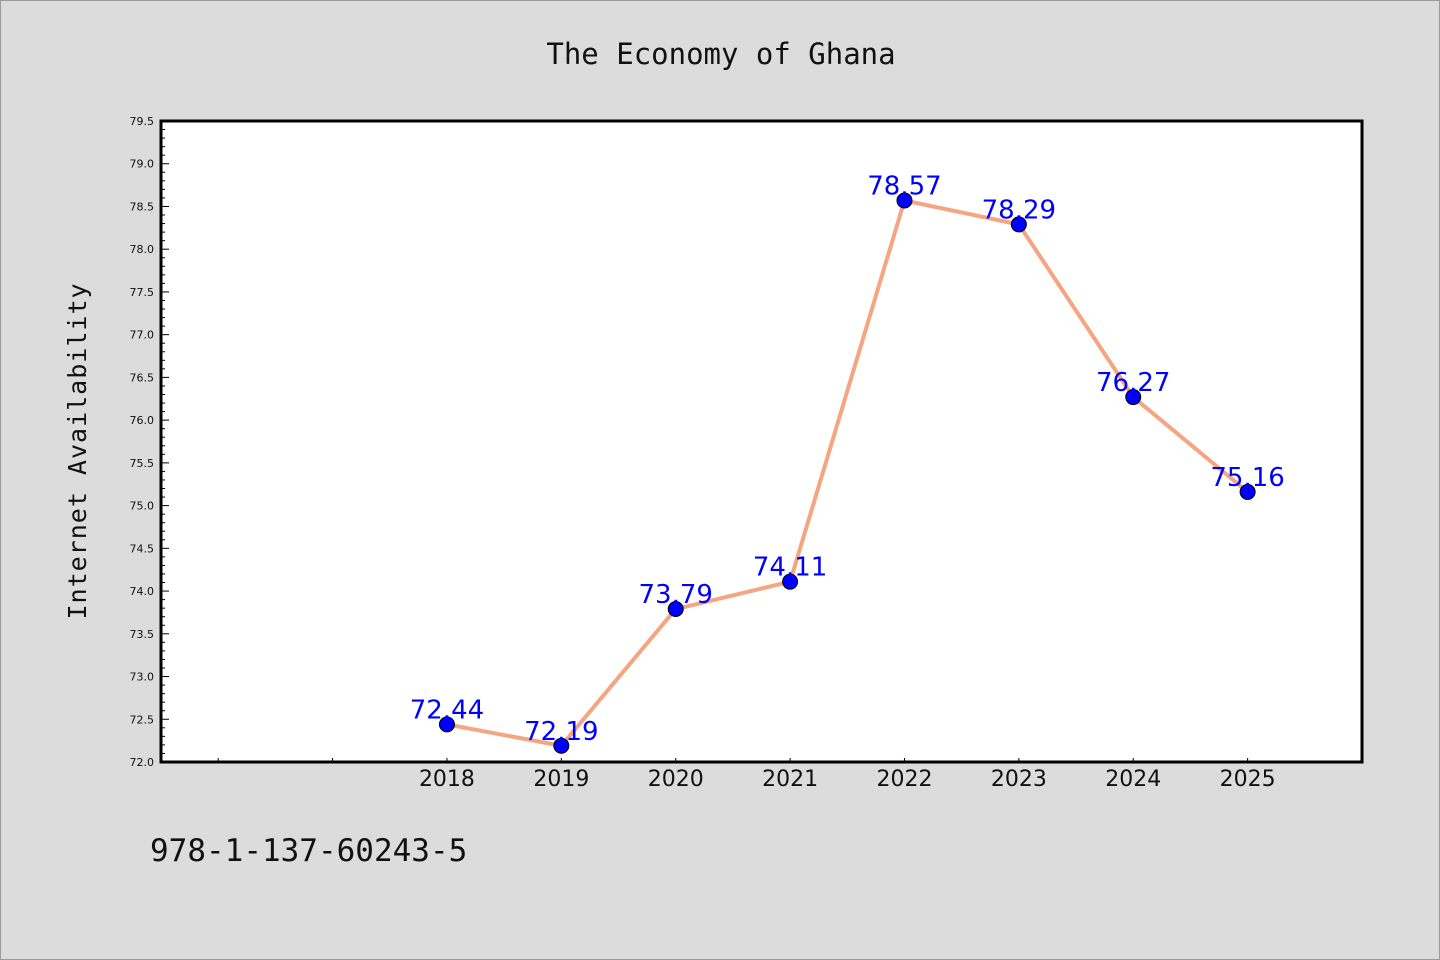 This screenshot has width=1440, height=960. What do you see at coordinates (77, 450) in the screenshot?
I see `y-axis-label: Internet Availability` at bounding box center [77, 450].